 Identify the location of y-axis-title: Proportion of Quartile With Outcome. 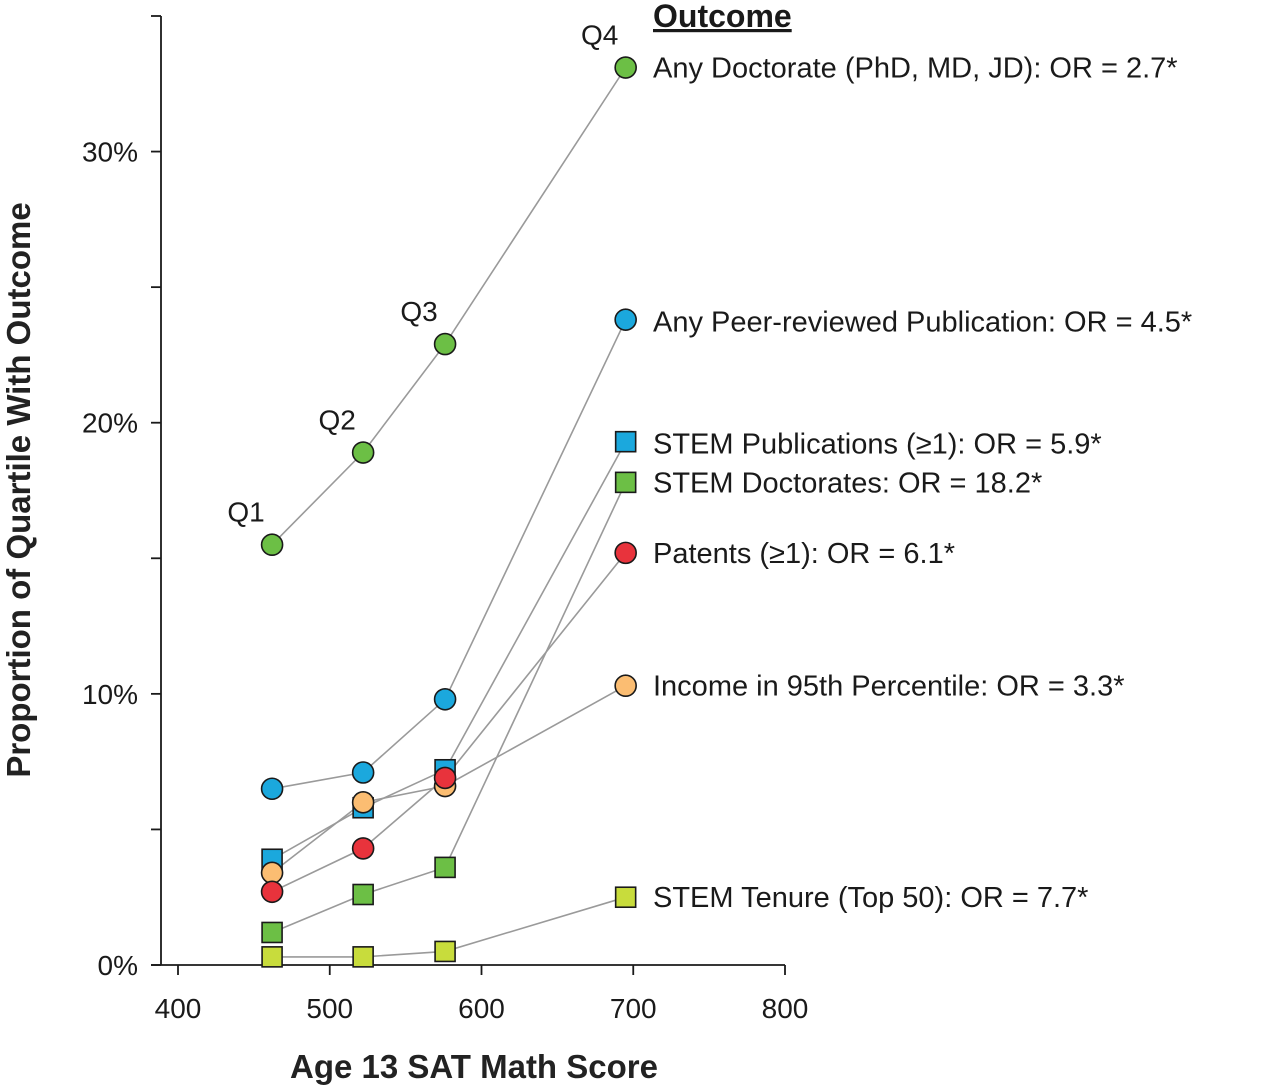
(18, 489).